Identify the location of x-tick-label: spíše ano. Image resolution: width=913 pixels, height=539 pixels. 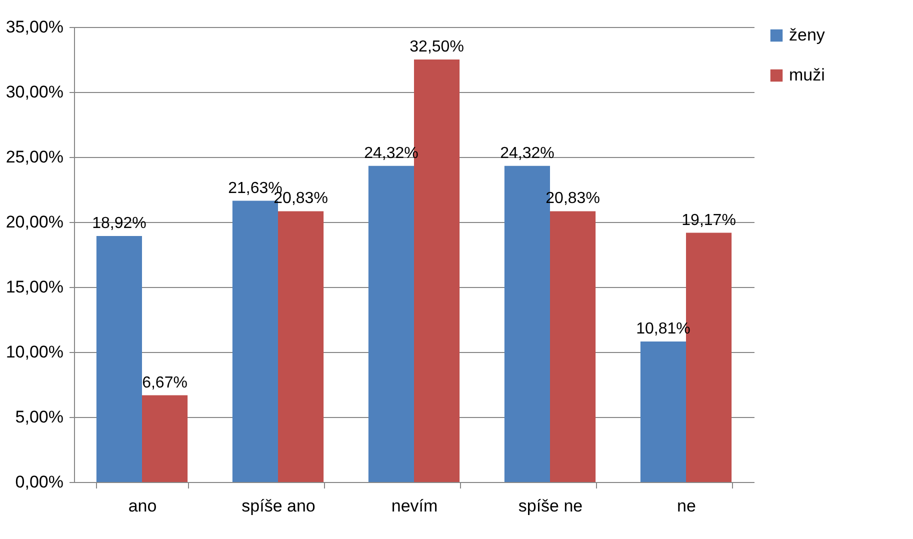
(279, 506).